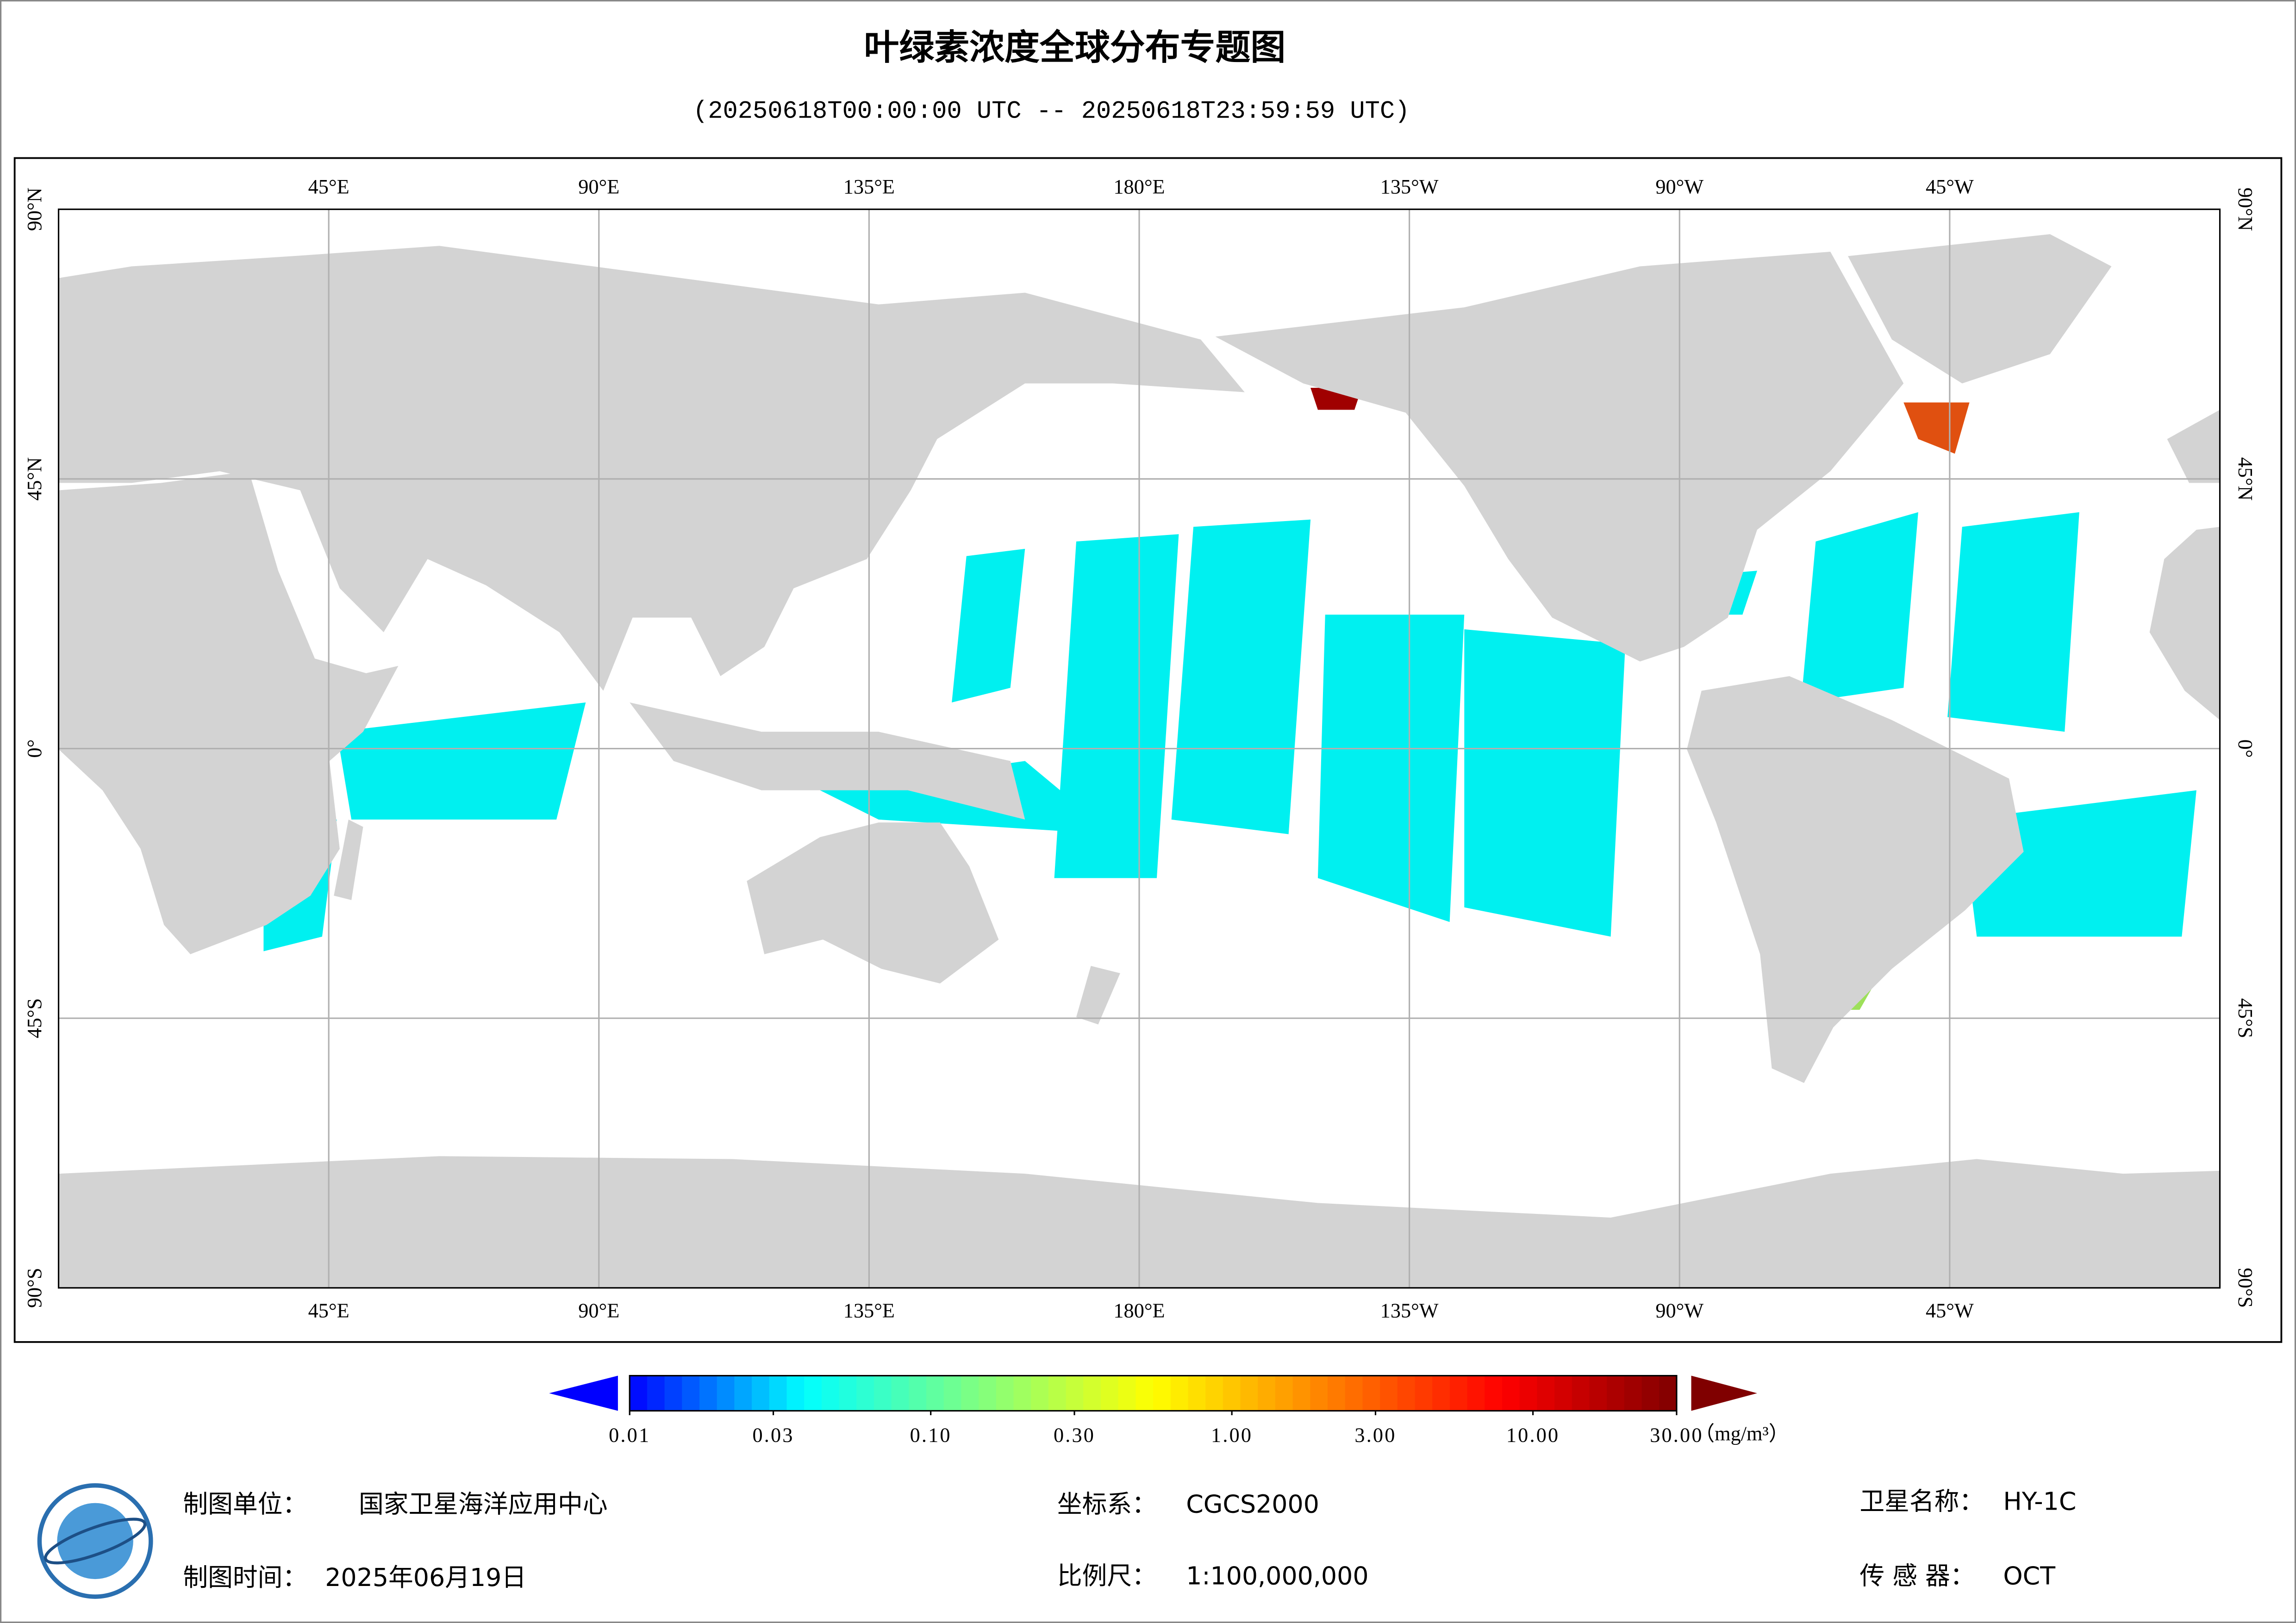 Image resolution: width=2296 pixels, height=1623 pixels. What do you see at coordinates (629, 1435) in the screenshot?
I see `colorbar-tick-label: 0.01` at bounding box center [629, 1435].